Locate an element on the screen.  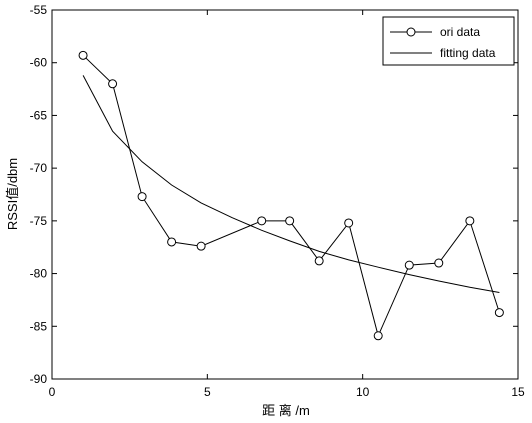
legend-box is located at coordinates (448, 41).